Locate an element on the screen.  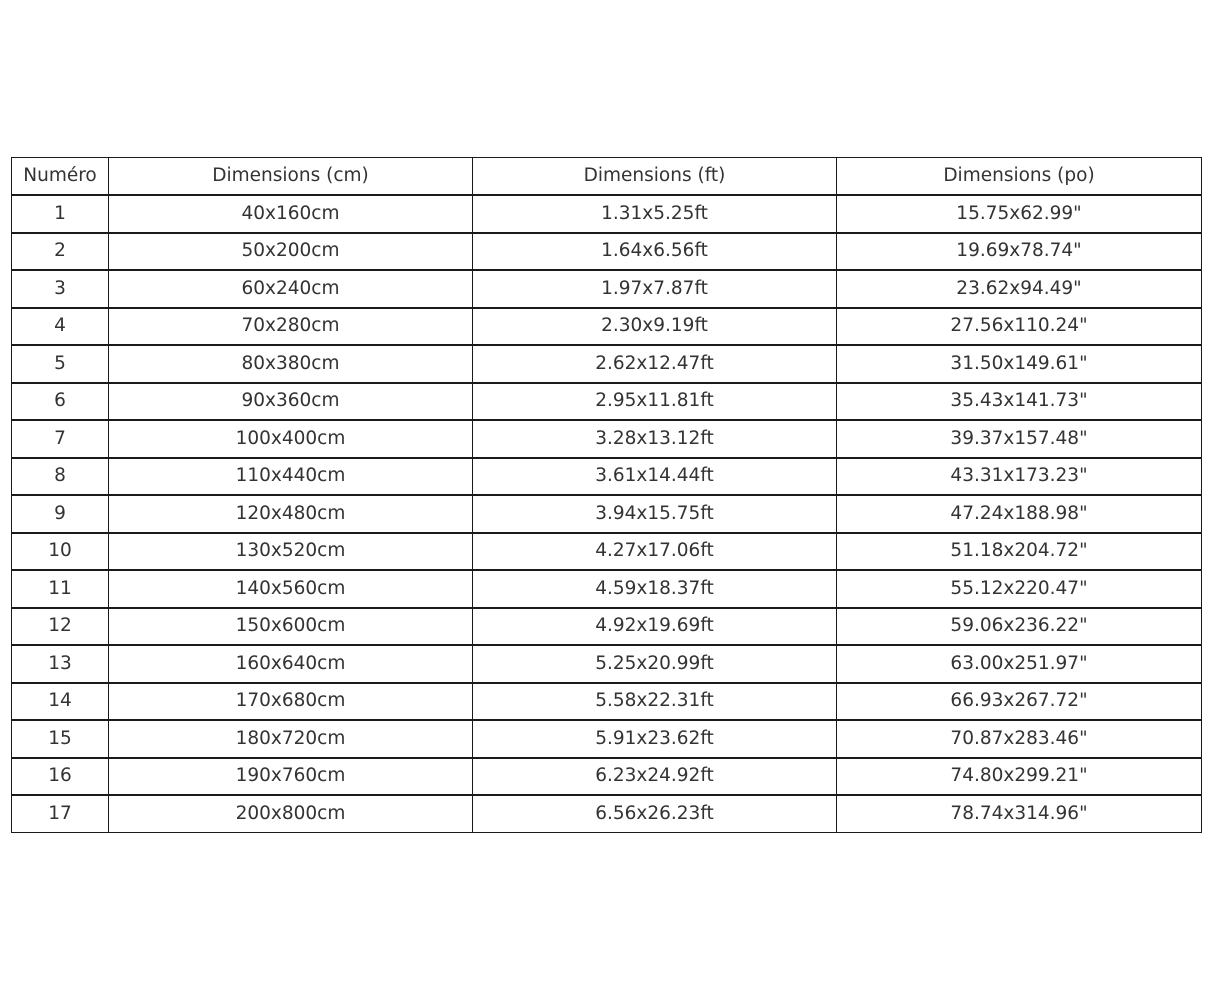
table-row: 4 70x280cm 2.30x9.19ft 27.56x110.24" is located at coordinates (606, 326).